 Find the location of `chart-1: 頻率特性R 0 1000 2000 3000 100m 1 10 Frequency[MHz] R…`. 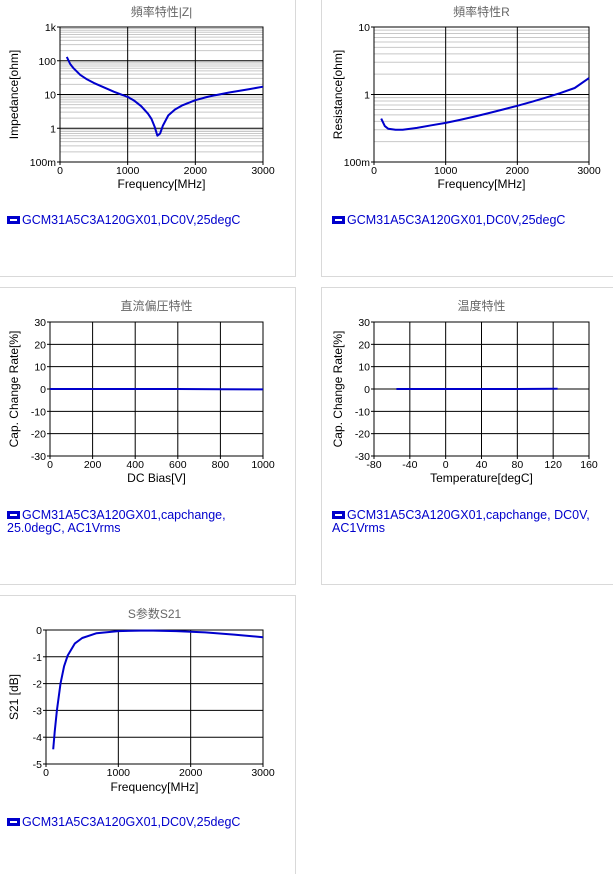

chart-1: 頻率特性R 0 1000 2000 3000 100m 1 10 Frequency[MHz] R… is located at coordinates (466, 97).